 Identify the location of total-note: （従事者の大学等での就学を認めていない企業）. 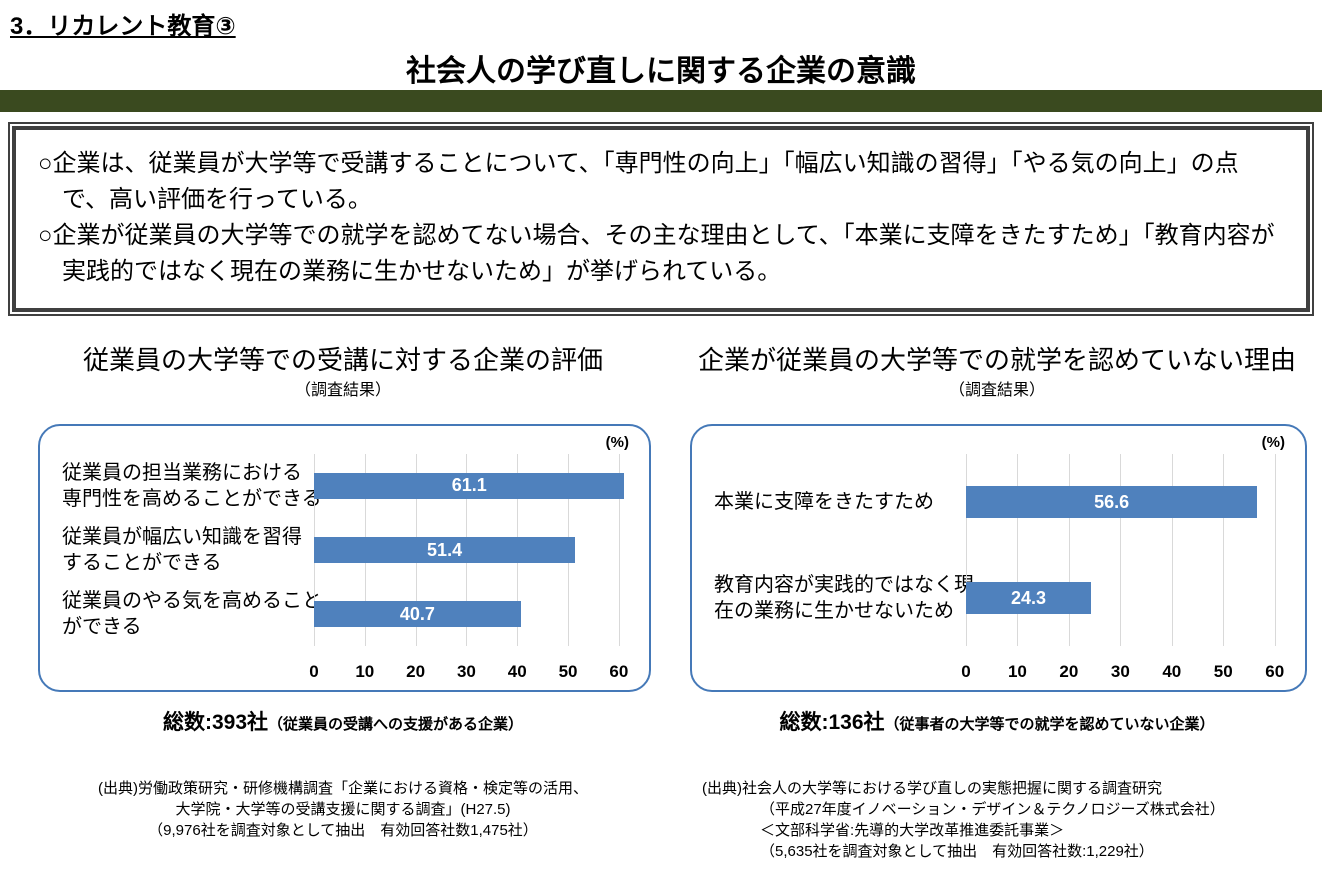
(1049, 724).